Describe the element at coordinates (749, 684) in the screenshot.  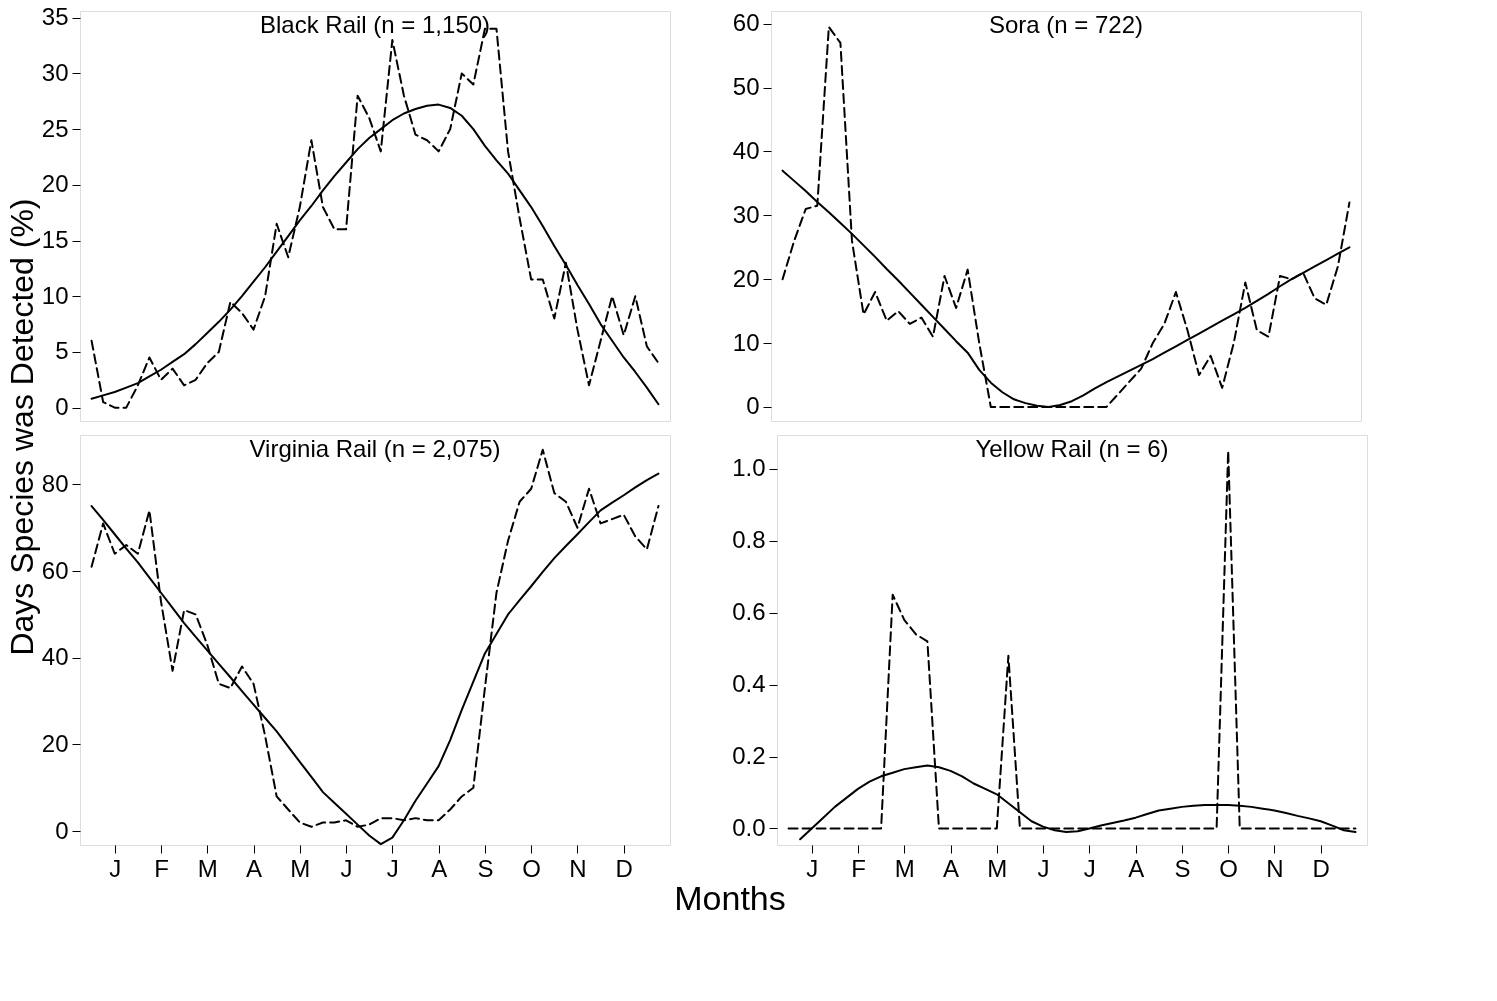
I see `y-tick-label: 0.4` at that location.